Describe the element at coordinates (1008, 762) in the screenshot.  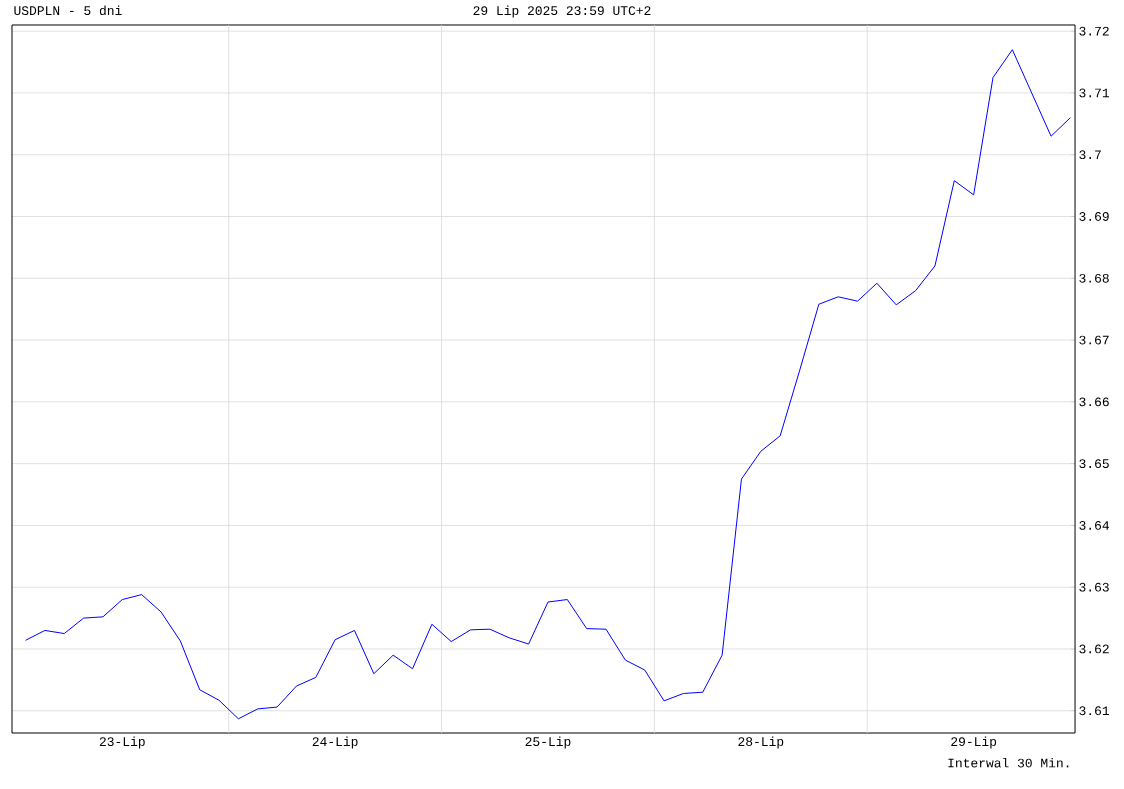
I see `text: Interwal 30 Min.` at that location.